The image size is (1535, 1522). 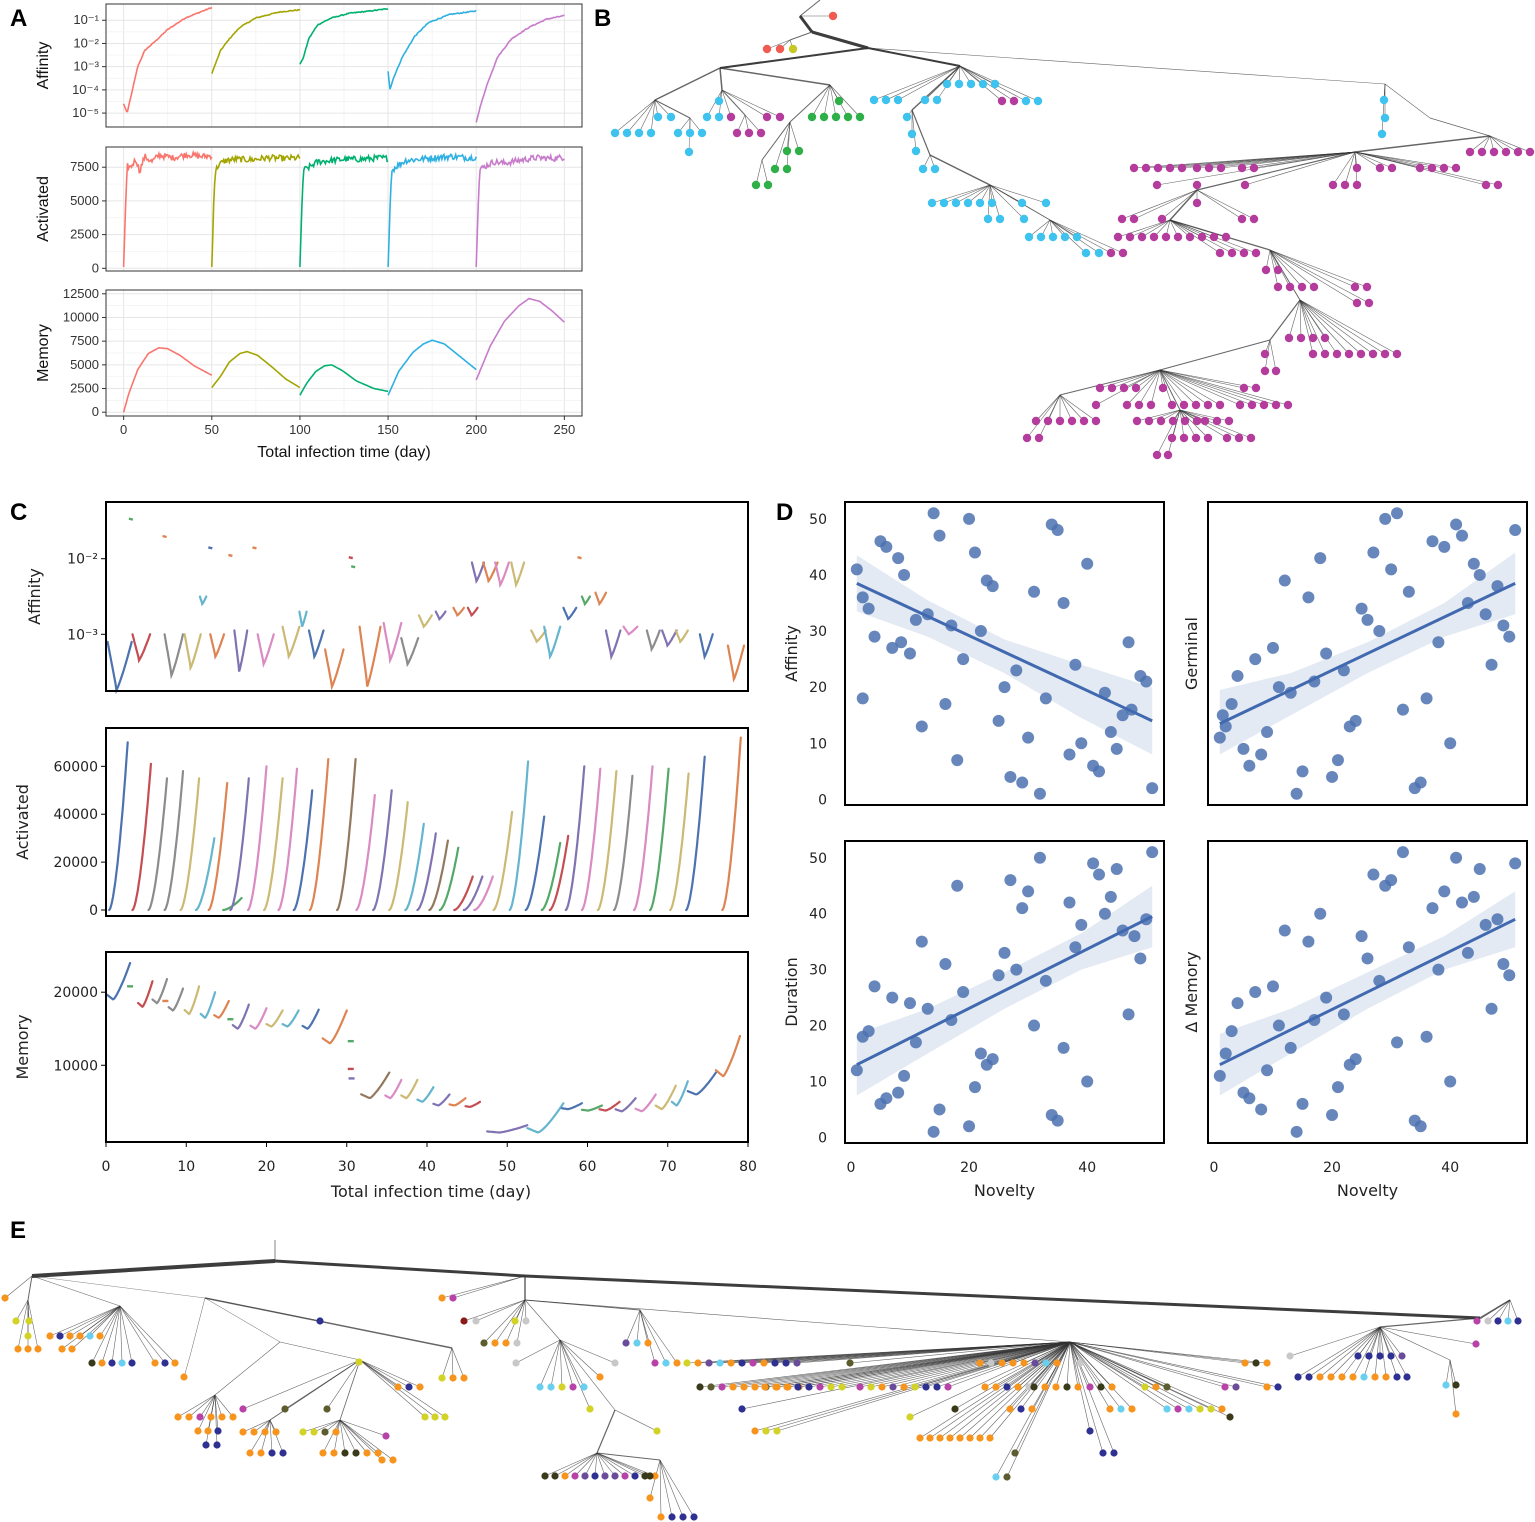 What do you see at coordinates (1332, 1168) in the screenshot?
I see `x-tick-label: 20` at bounding box center [1332, 1168].